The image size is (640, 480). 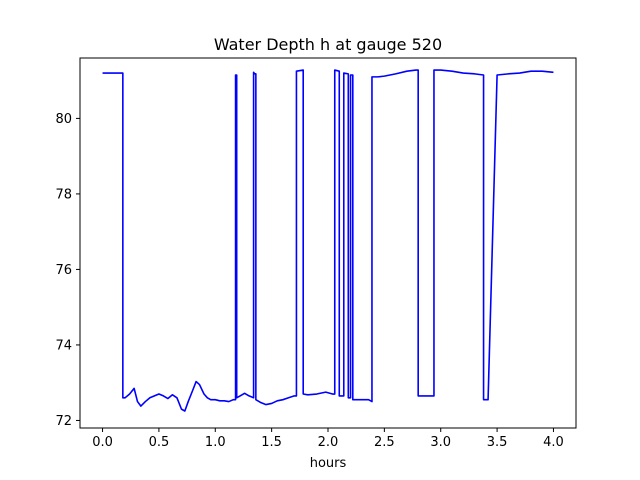 What do you see at coordinates (328, 442) in the screenshot?
I see `x-tick-label: 2.0` at bounding box center [328, 442].